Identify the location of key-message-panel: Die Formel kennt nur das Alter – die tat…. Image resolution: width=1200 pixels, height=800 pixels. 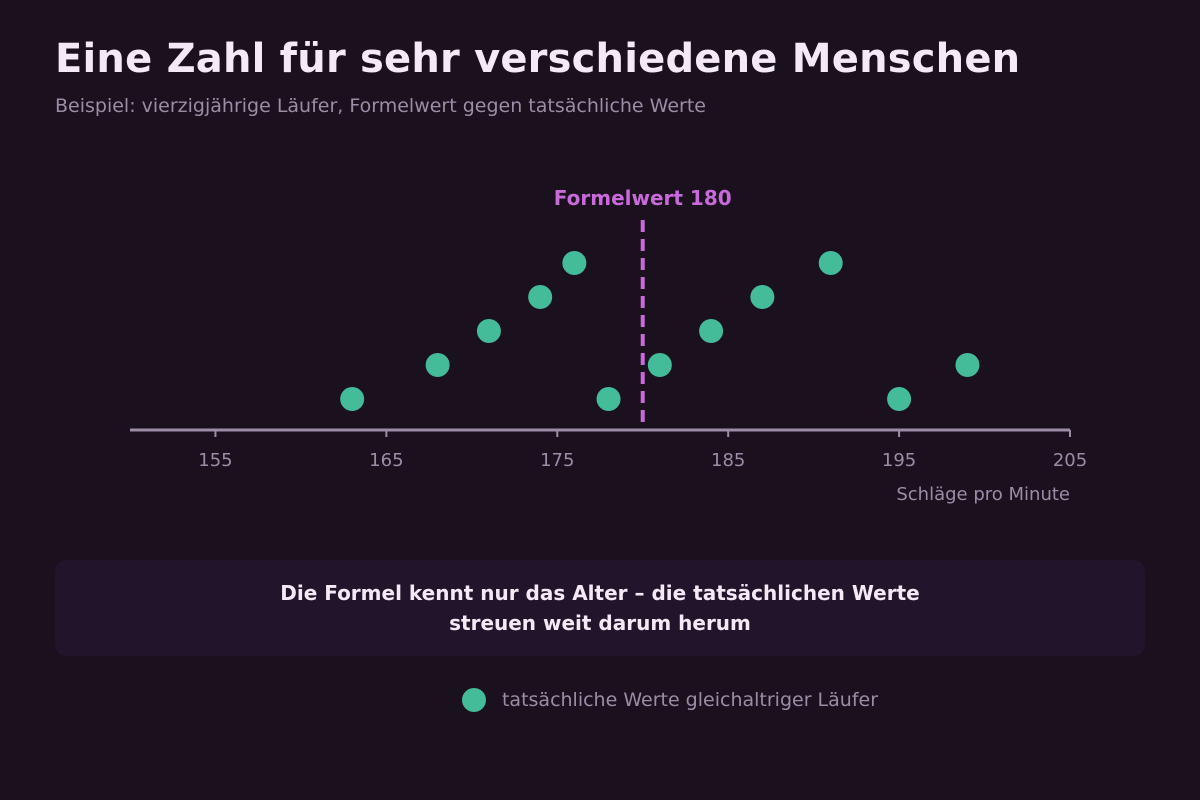
(600, 608).